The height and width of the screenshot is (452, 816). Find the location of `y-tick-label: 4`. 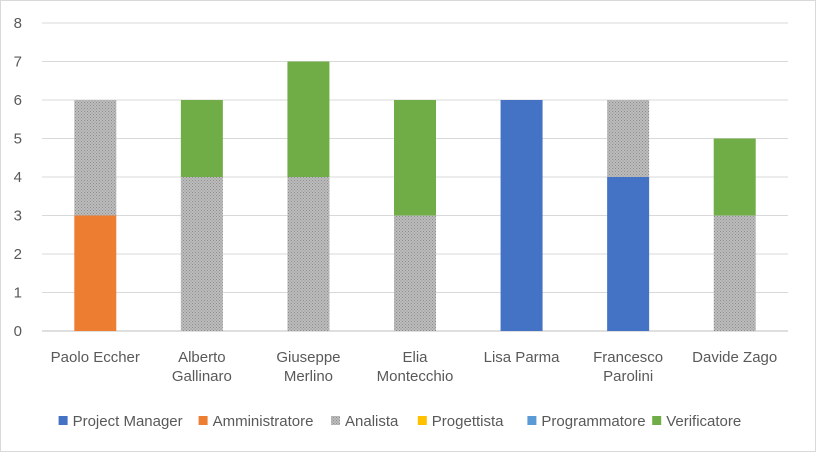

y-tick-label: 4 is located at coordinates (18, 177).